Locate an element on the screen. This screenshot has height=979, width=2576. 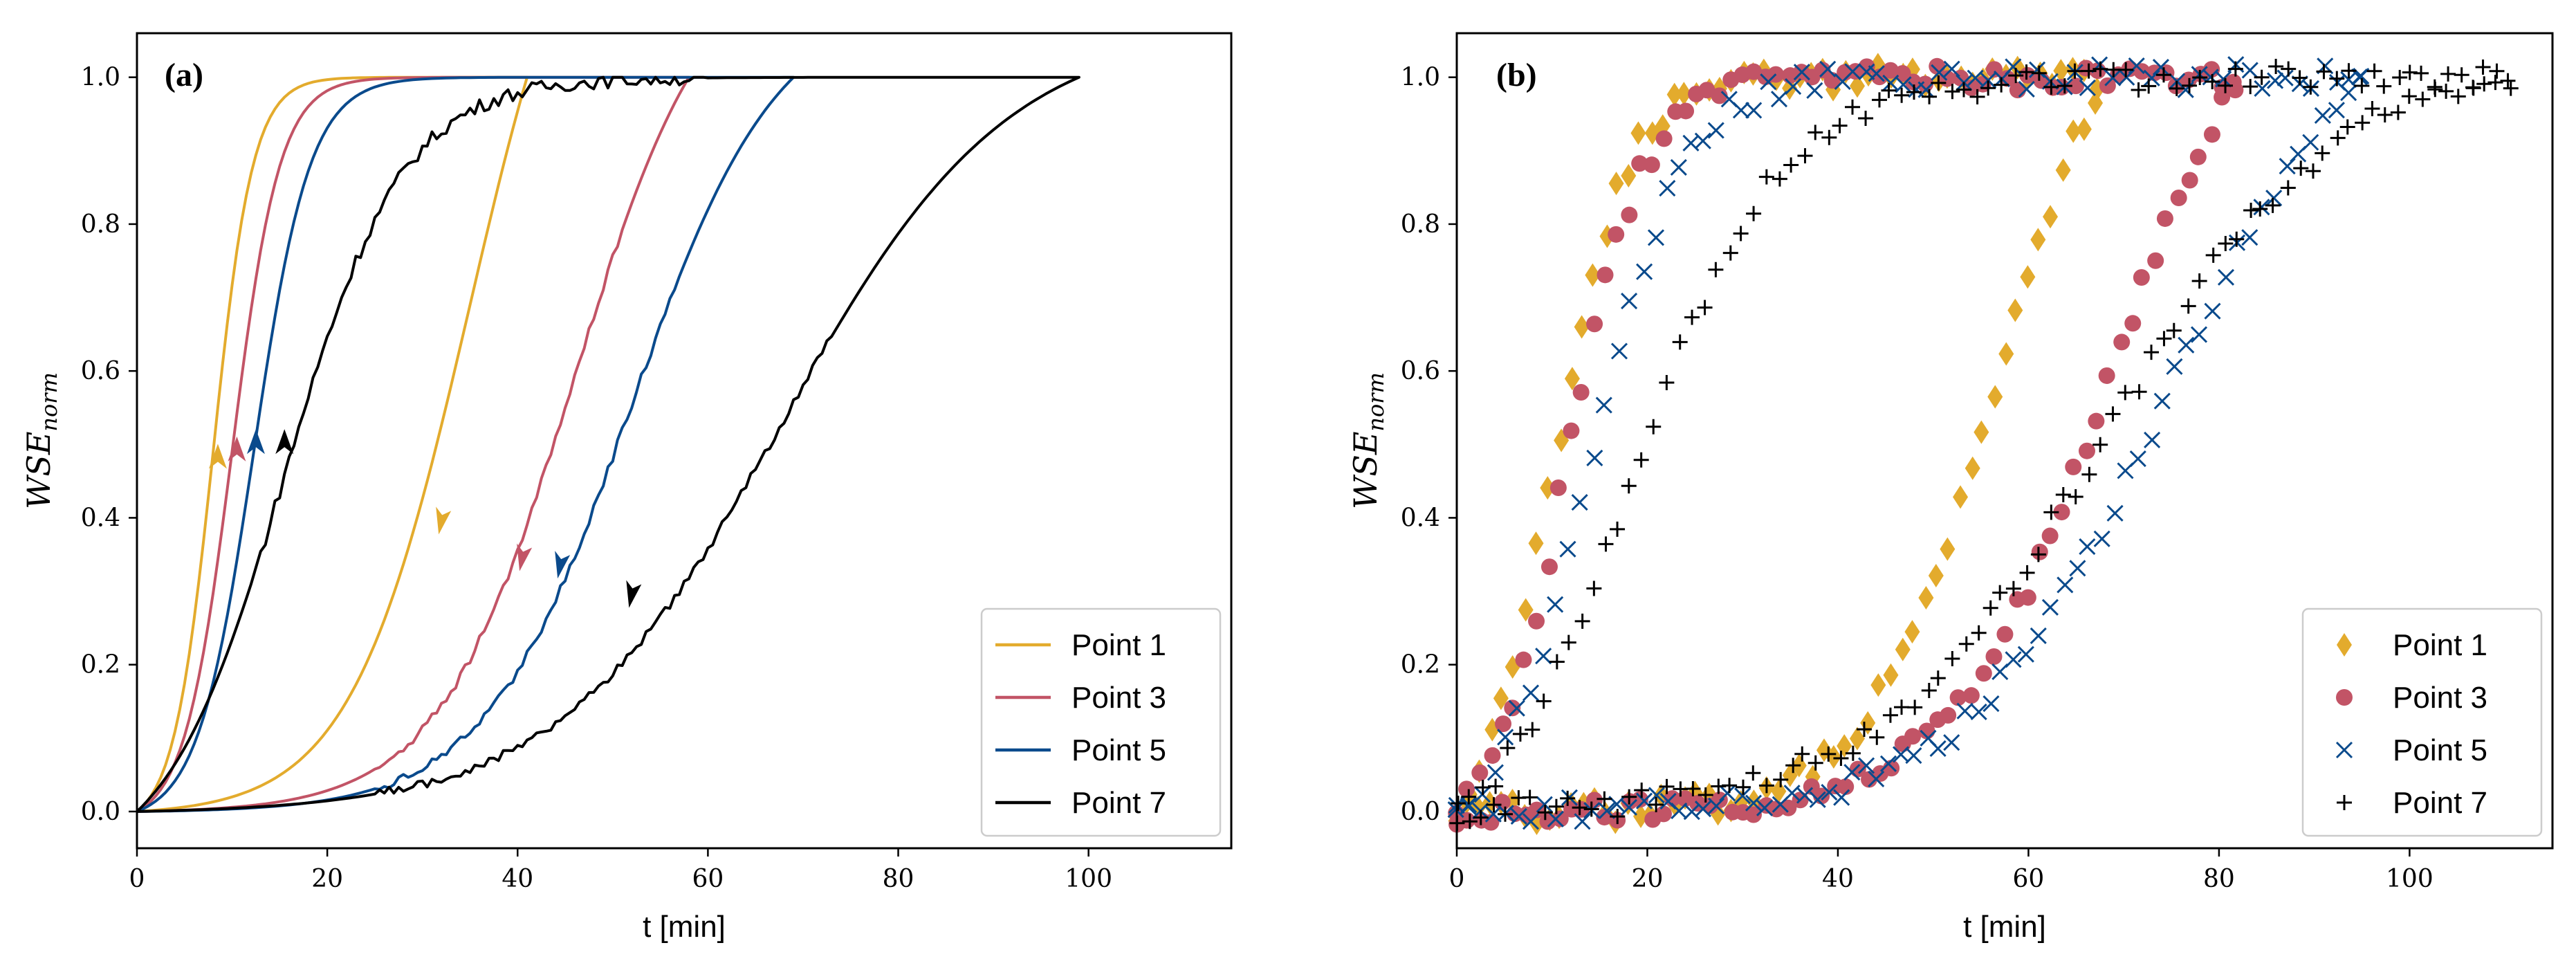
x-tick-label: 100 is located at coordinates (2410, 879).